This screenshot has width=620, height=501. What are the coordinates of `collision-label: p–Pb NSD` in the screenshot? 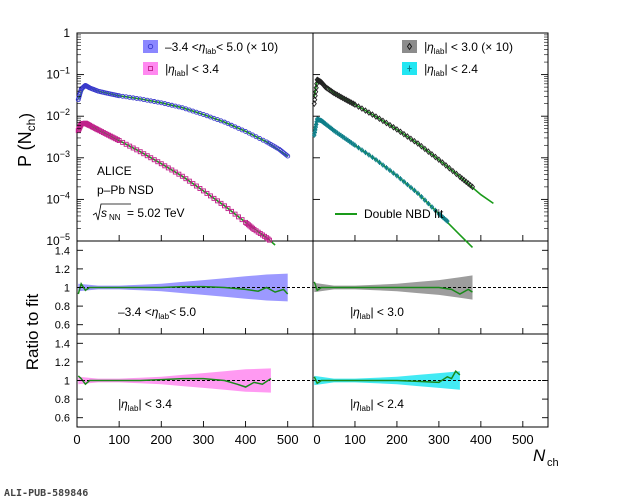 It's located at (125, 190).